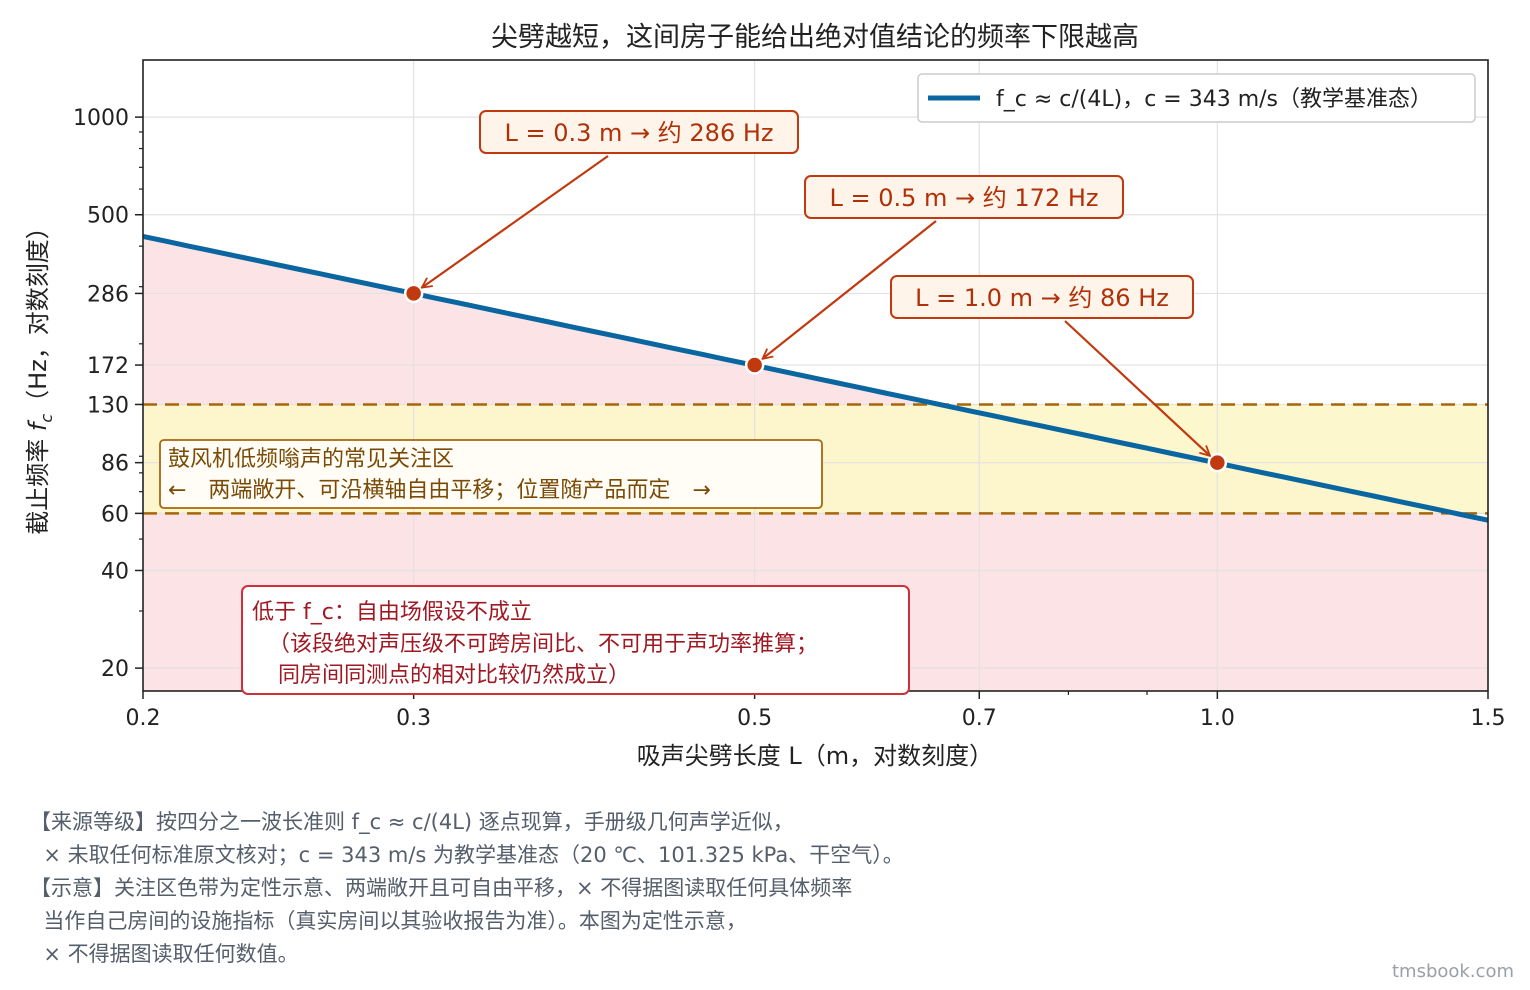 This screenshot has height=990, width=1530. What do you see at coordinates (388, 921) in the screenshot?
I see `footnote-line: 当作自己房间的设施指标（真实房间以其验收报告为准）。本图为定性示意，` at bounding box center [388, 921].